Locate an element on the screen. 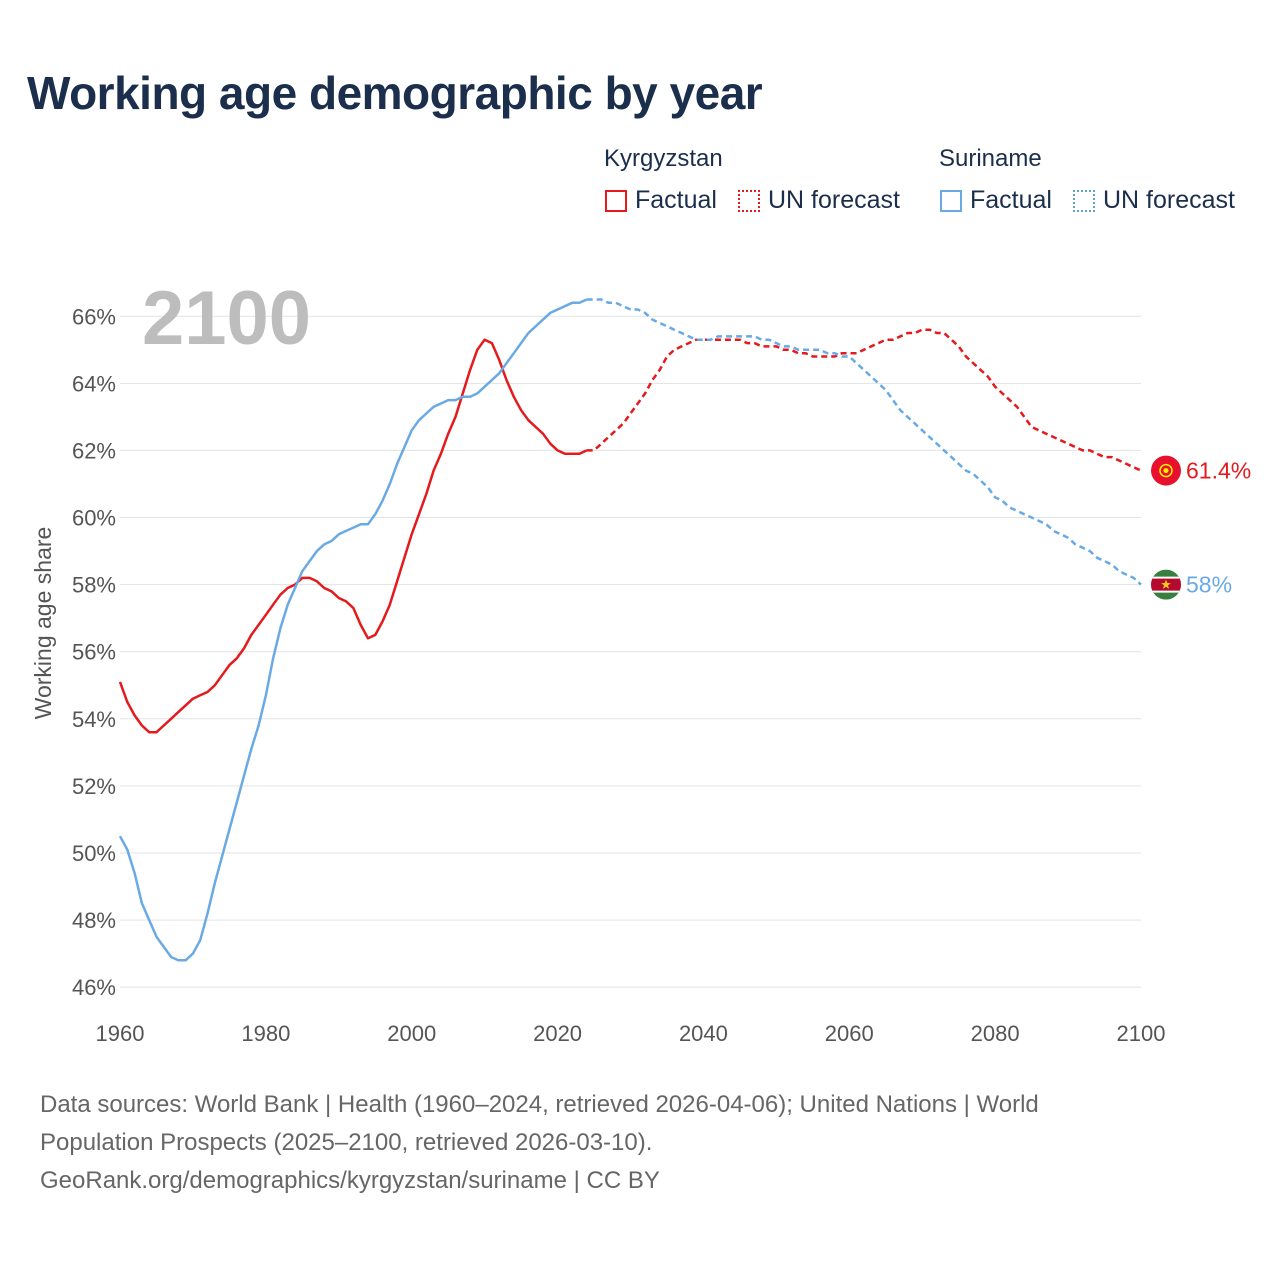 This screenshot has height=1280, width=1280. legend-suriname-forecast: UN forecast is located at coordinates (1154, 200).